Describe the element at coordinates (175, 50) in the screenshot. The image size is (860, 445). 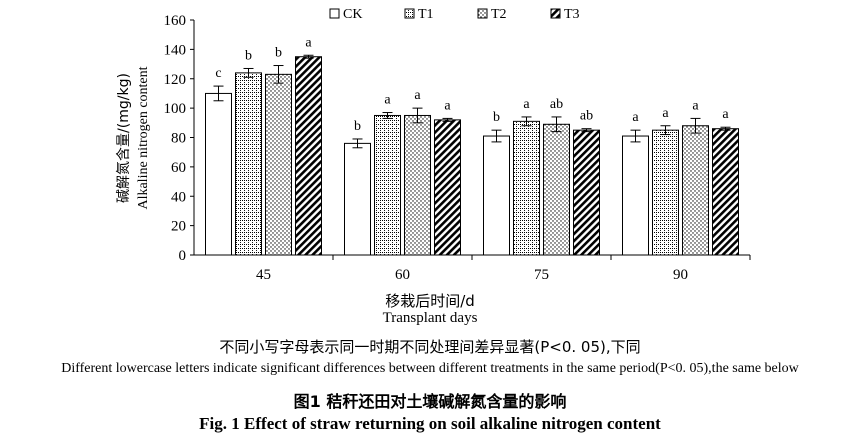
I see `y-tick-label: 140` at that location.